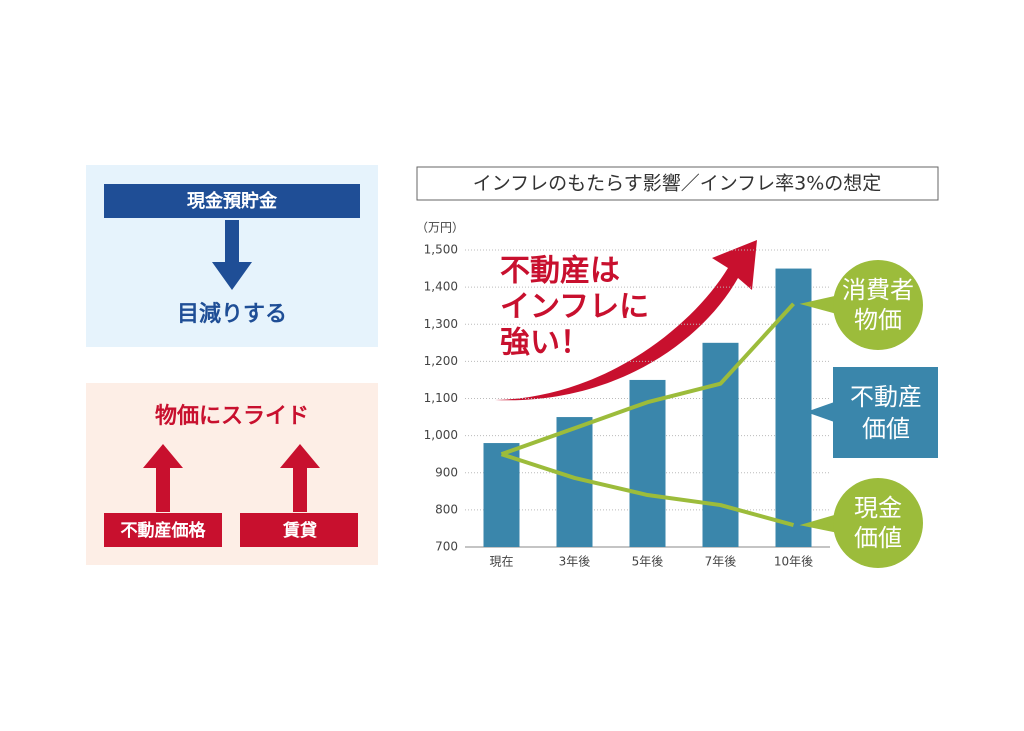 The width and height of the screenshot is (1024, 731). Describe the element at coordinates (721, 562) in the screenshot. I see `x-tick-label: 7年後` at that location.